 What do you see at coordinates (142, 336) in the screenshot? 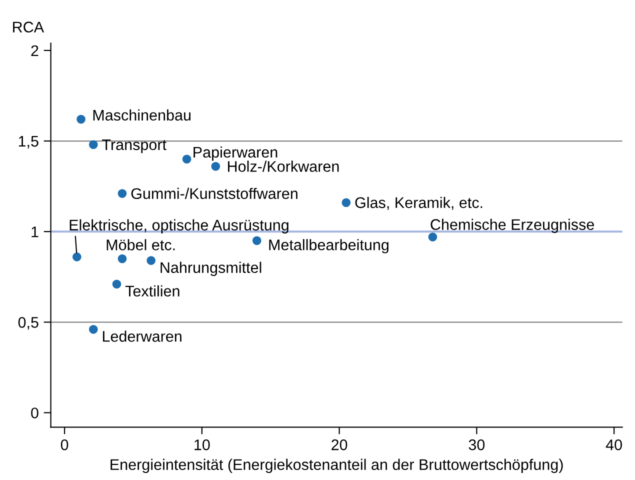
I see `annotation: Lederwaren` at bounding box center [142, 336].